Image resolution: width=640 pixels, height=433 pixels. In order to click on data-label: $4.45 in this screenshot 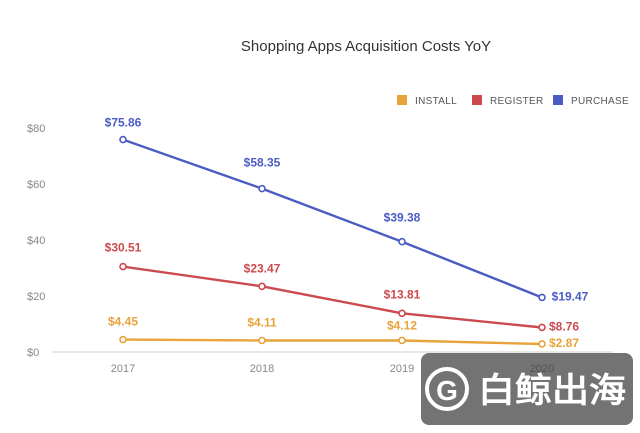, I will do `click(123, 322)`.